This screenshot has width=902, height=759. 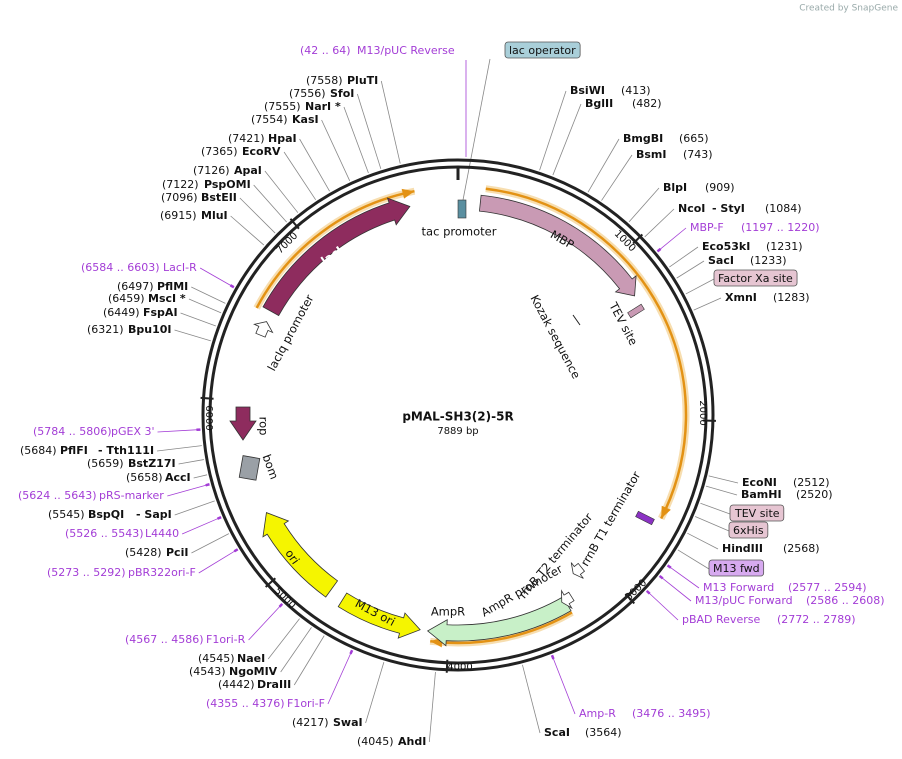 I want to click on lacIq-promoter-arrow, so click(x=263, y=329).